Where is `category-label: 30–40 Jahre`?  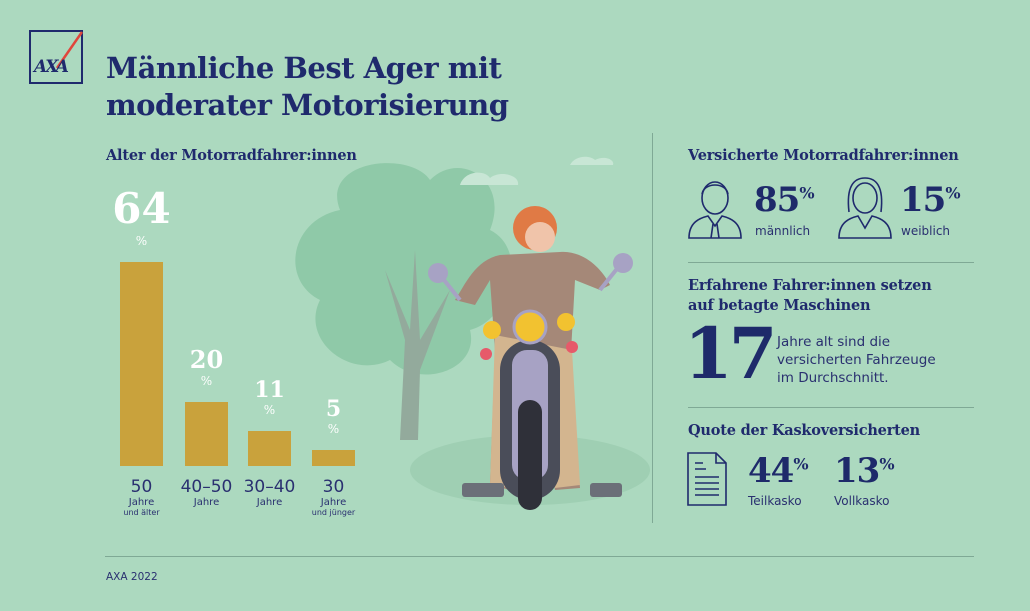
category-label: 30–40 Jahre is located at coordinates (270, 492).